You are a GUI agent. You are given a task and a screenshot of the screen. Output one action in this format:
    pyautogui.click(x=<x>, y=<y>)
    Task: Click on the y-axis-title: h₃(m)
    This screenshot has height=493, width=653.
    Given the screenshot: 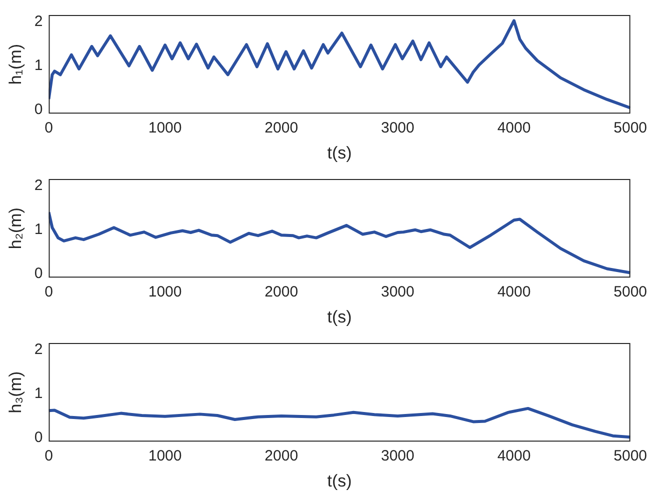 What is the action you would take?
    pyautogui.click(x=15, y=392)
    